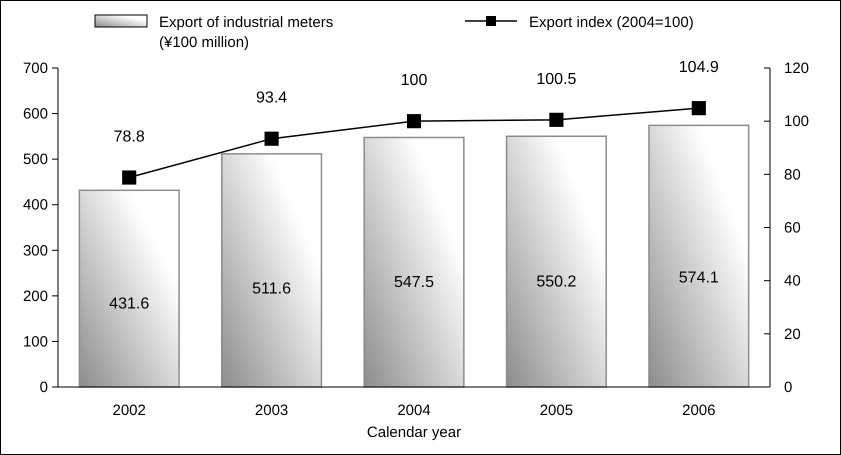 This screenshot has width=841, height=455. I want to click on data-label: 574.1, so click(698, 277).